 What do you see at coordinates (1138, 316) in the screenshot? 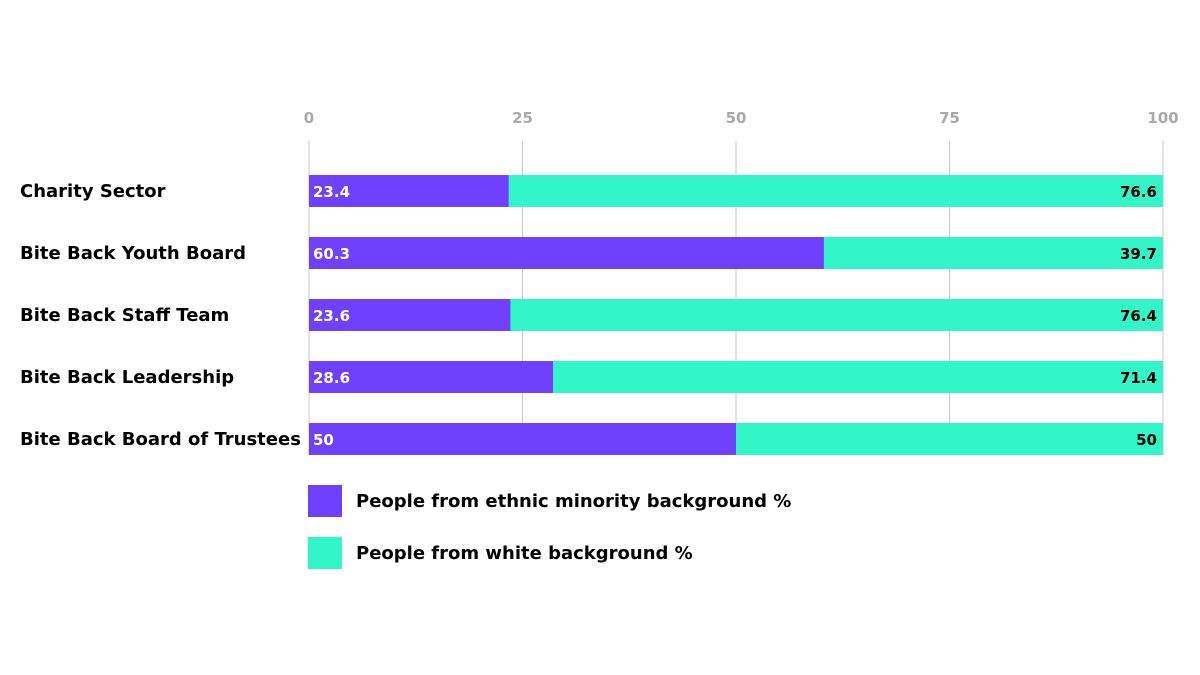
I see `data-label: 76.4` at bounding box center [1138, 316].